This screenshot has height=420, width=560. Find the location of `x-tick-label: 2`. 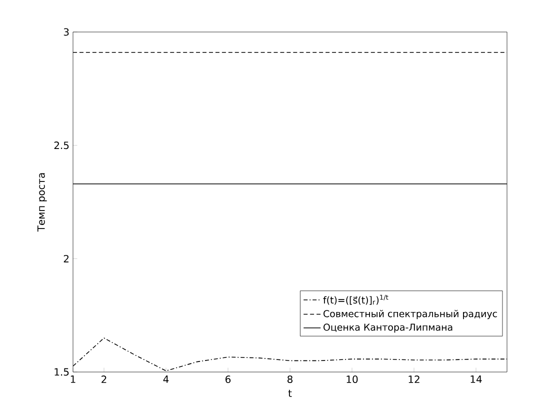

x-tick-label: 2 is located at coordinates (104, 379).